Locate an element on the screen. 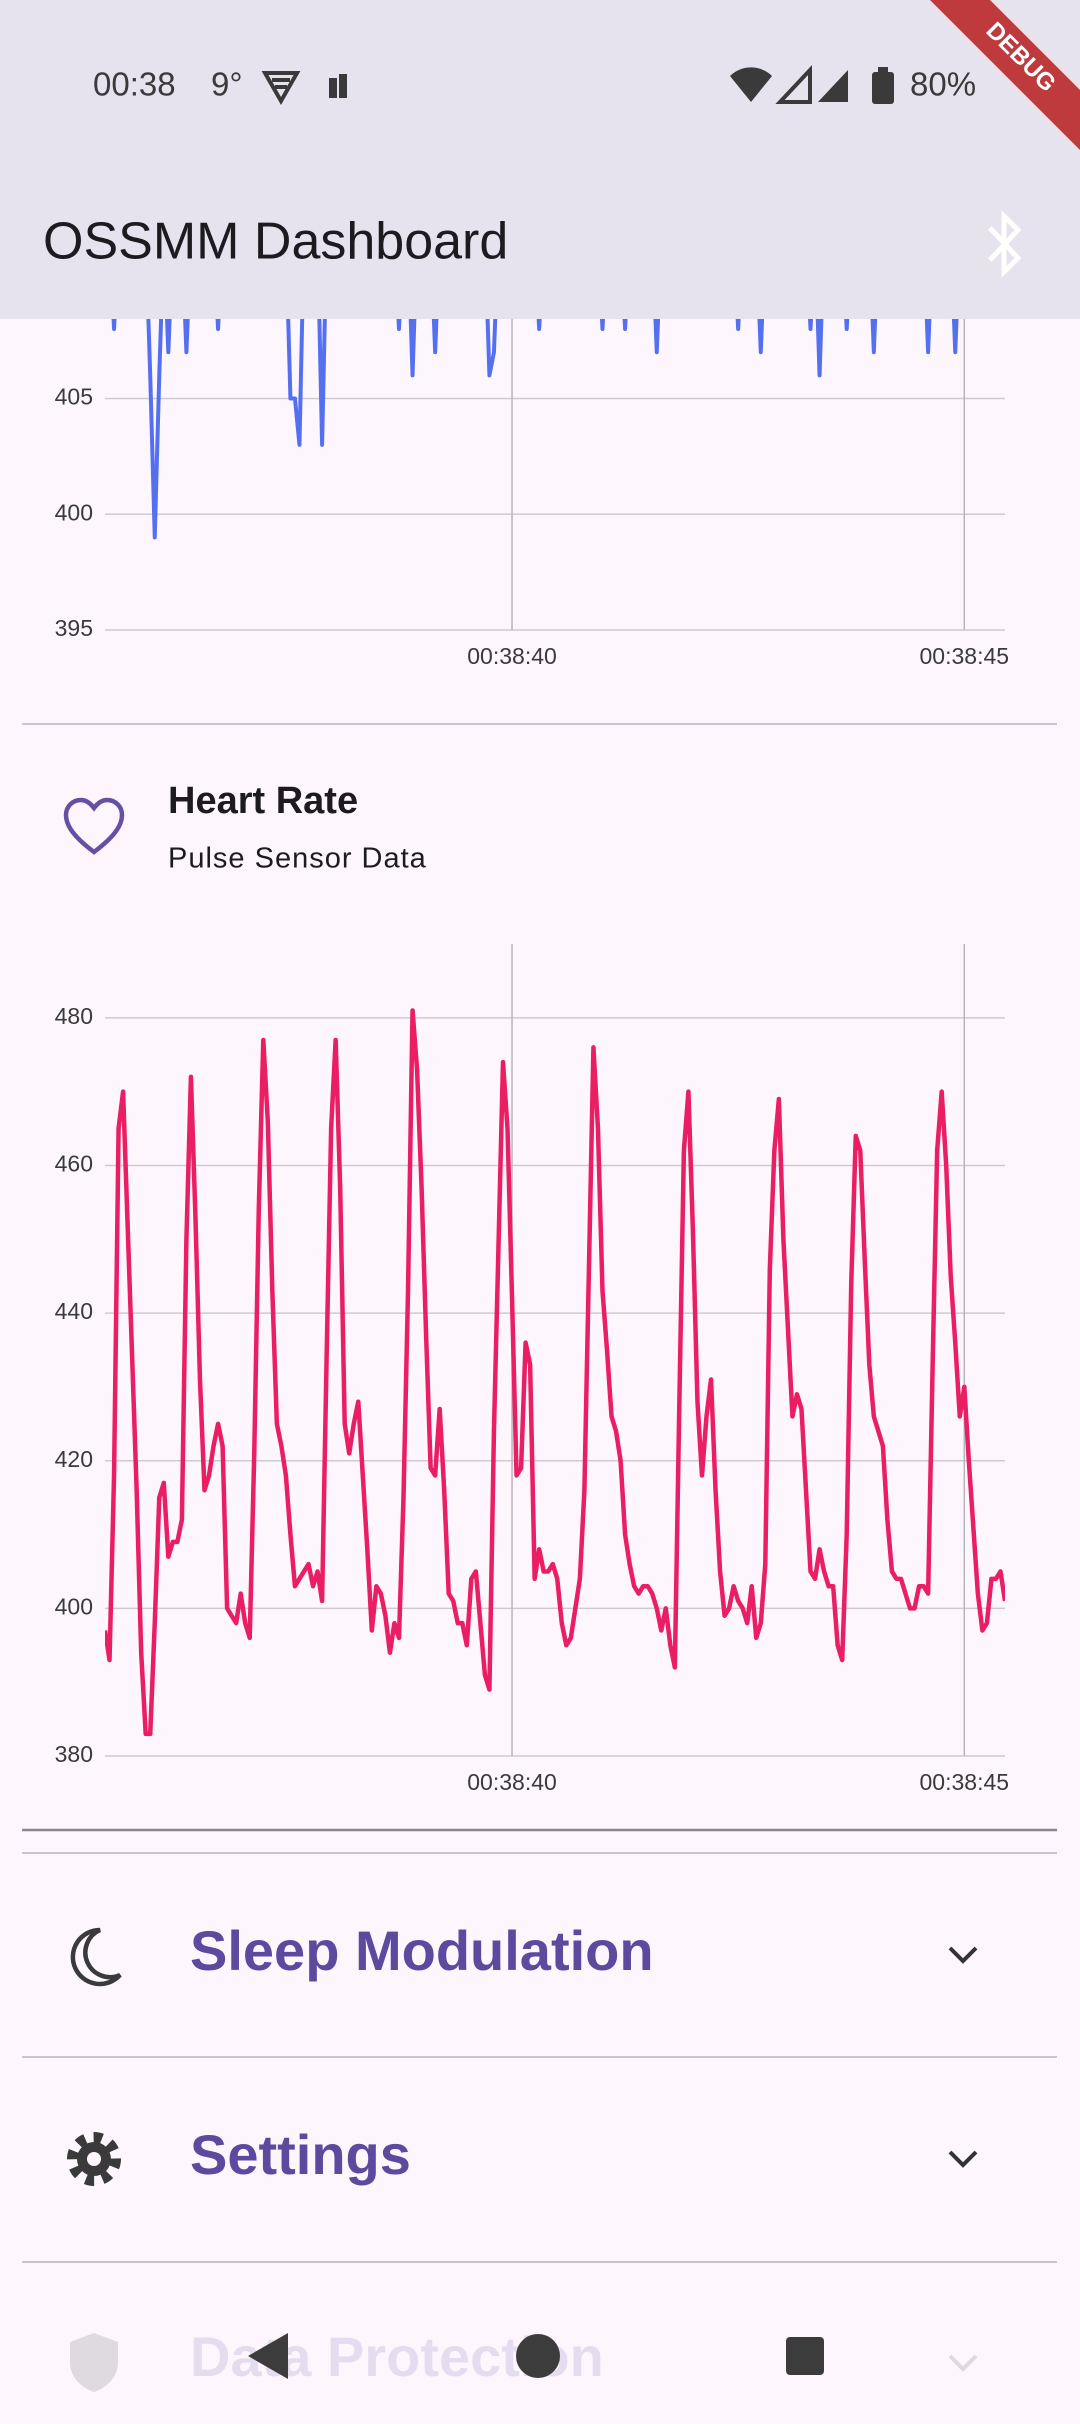 The width and height of the screenshot is (1080, 2424). bluetooth-button is located at coordinates (1005, 244).